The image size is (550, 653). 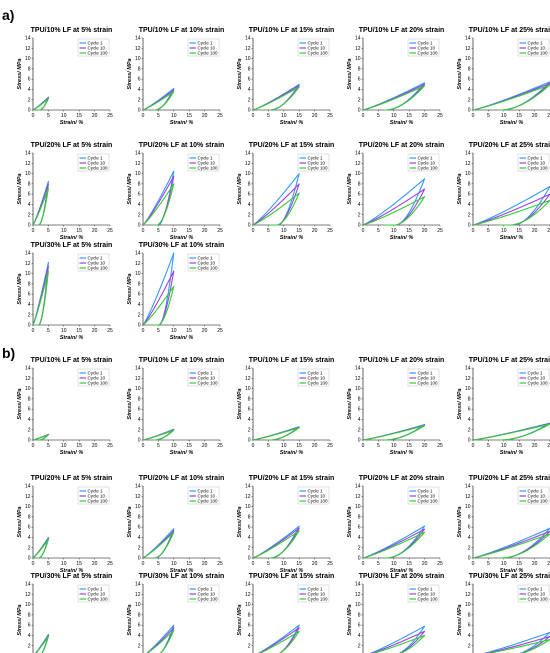 What do you see at coordinates (8, 353) in the screenshot?
I see `panel-letter: b)` at bounding box center [8, 353].